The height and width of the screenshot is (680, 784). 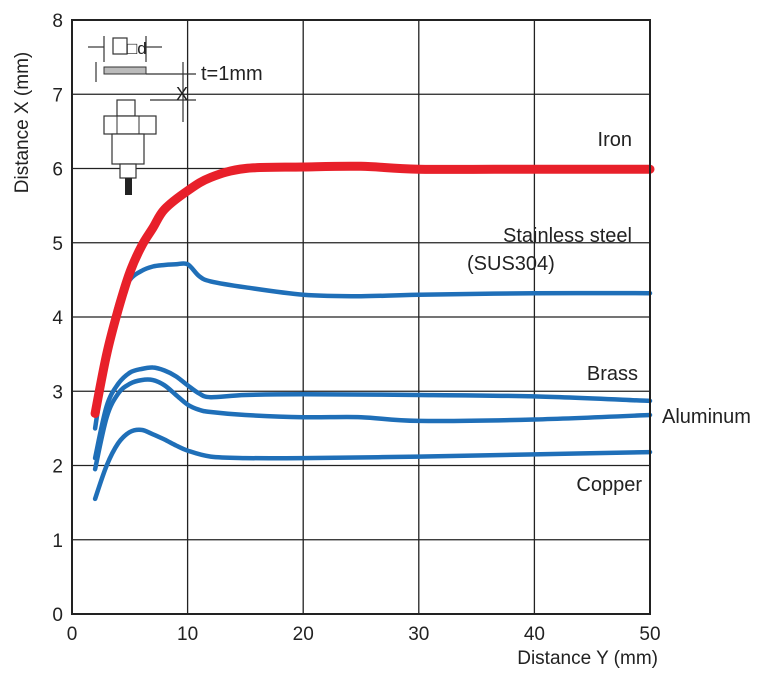 I want to click on y-tick-label-7: 7, so click(x=57, y=95).